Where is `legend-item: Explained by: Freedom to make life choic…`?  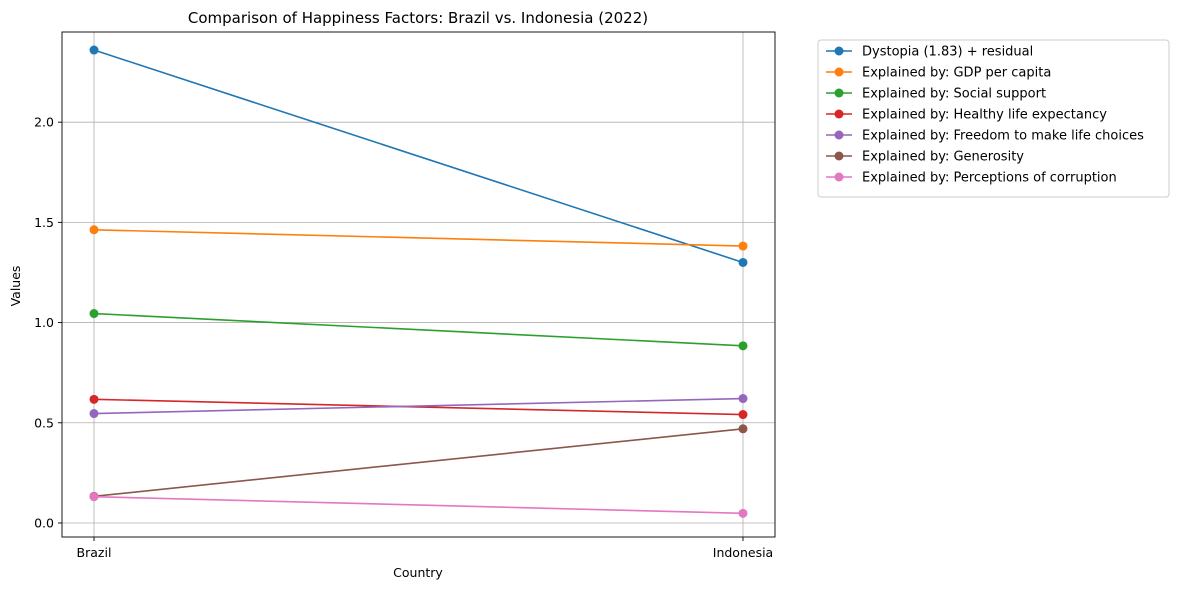
legend-item: Explained by: Freedom to make life choic… is located at coordinates (985, 136).